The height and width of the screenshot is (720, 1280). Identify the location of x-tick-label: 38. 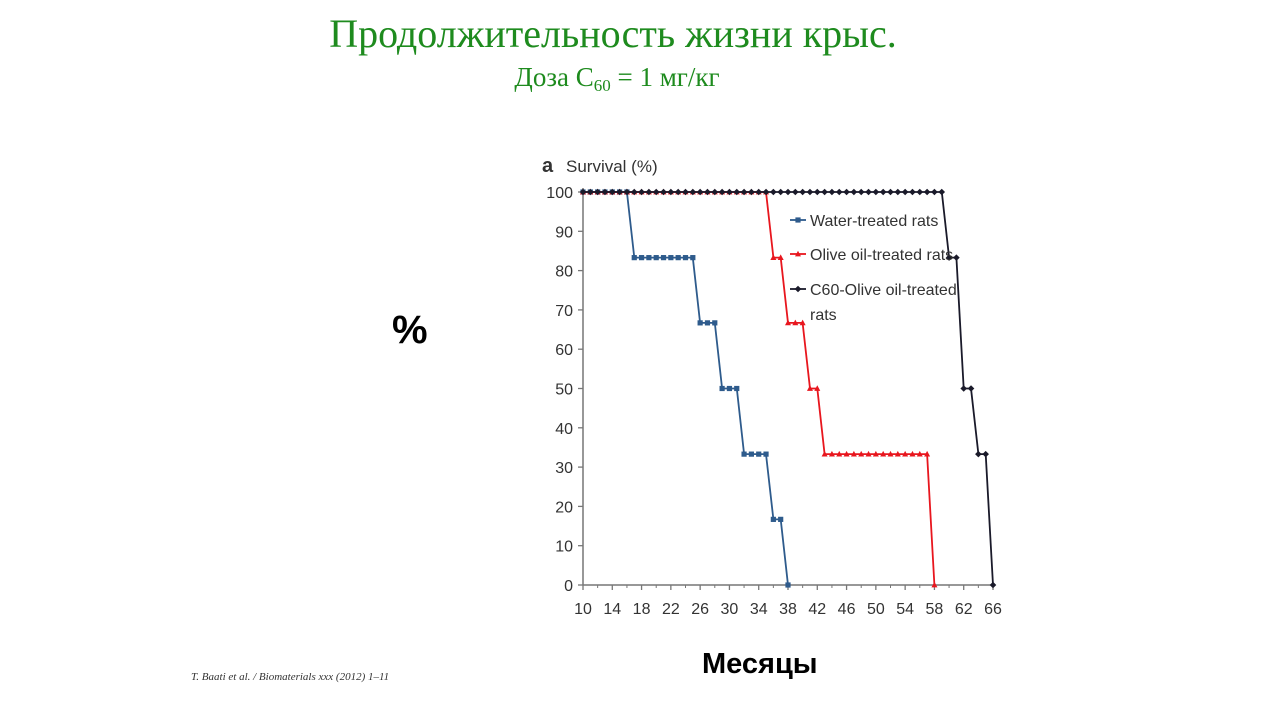
(788, 609).